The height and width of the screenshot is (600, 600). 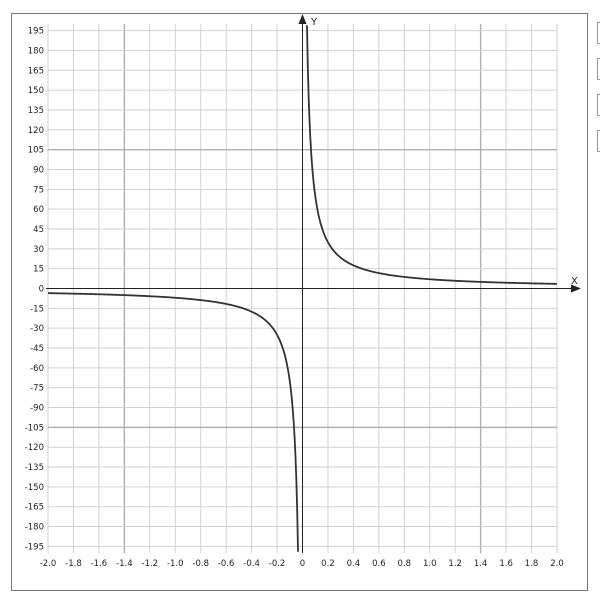 What do you see at coordinates (38, 190) in the screenshot?
I see `y-tick-label: 75` at bounding box center [38, 190].